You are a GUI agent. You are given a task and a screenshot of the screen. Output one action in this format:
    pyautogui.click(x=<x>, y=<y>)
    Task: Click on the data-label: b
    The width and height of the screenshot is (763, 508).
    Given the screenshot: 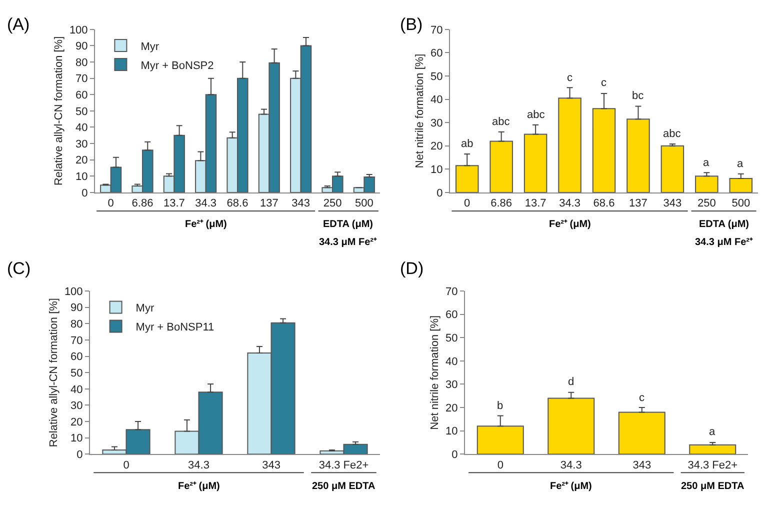 What is the action you would take?
    pyautogui.click(x=500, y=406)
    